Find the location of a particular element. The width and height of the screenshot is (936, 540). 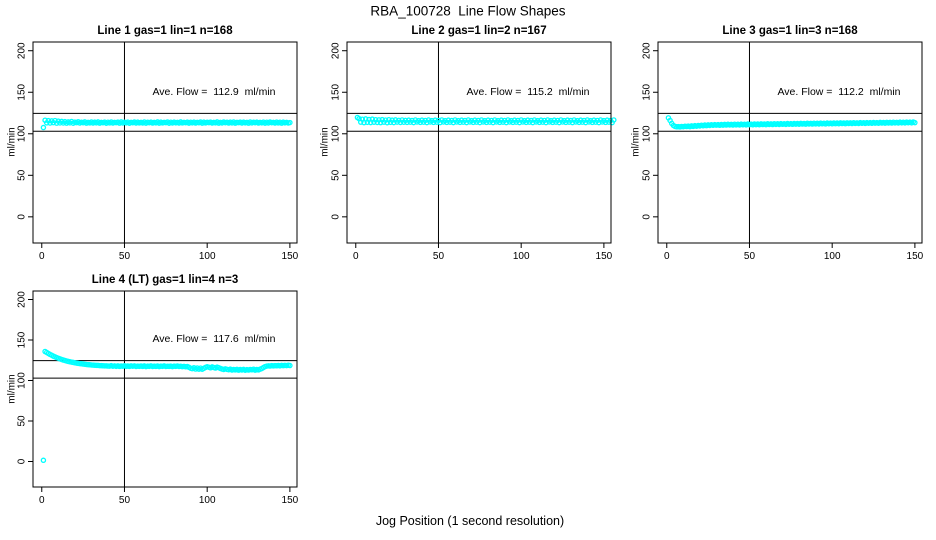

subplot-3-y-axis-label: ml/min is located at coordinates (636, 142).